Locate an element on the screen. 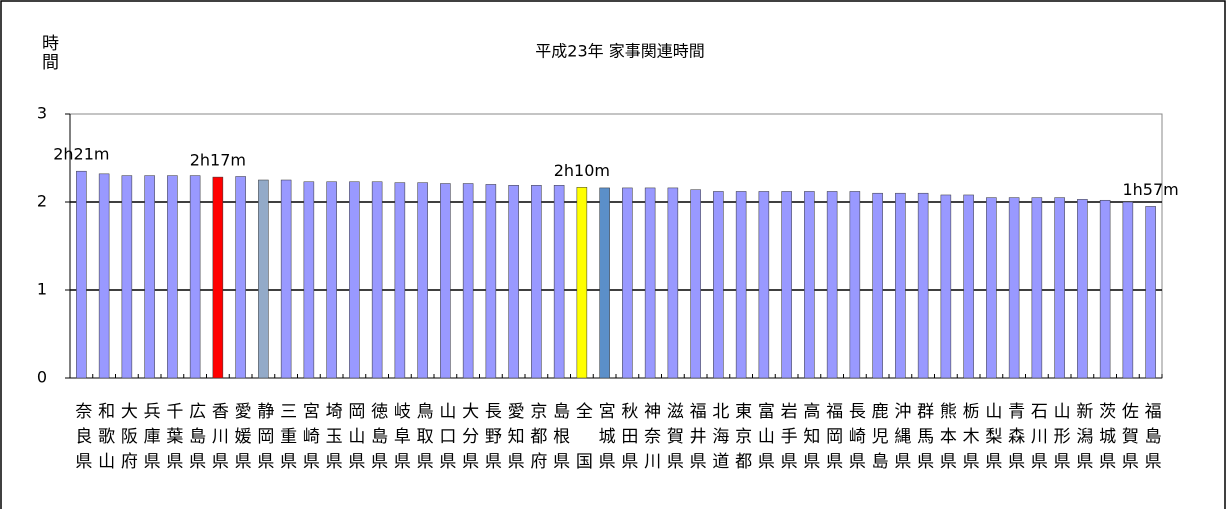 The image size is (1226, 509). x-tick-label: 北海道 is located at coordinates (718, 439).